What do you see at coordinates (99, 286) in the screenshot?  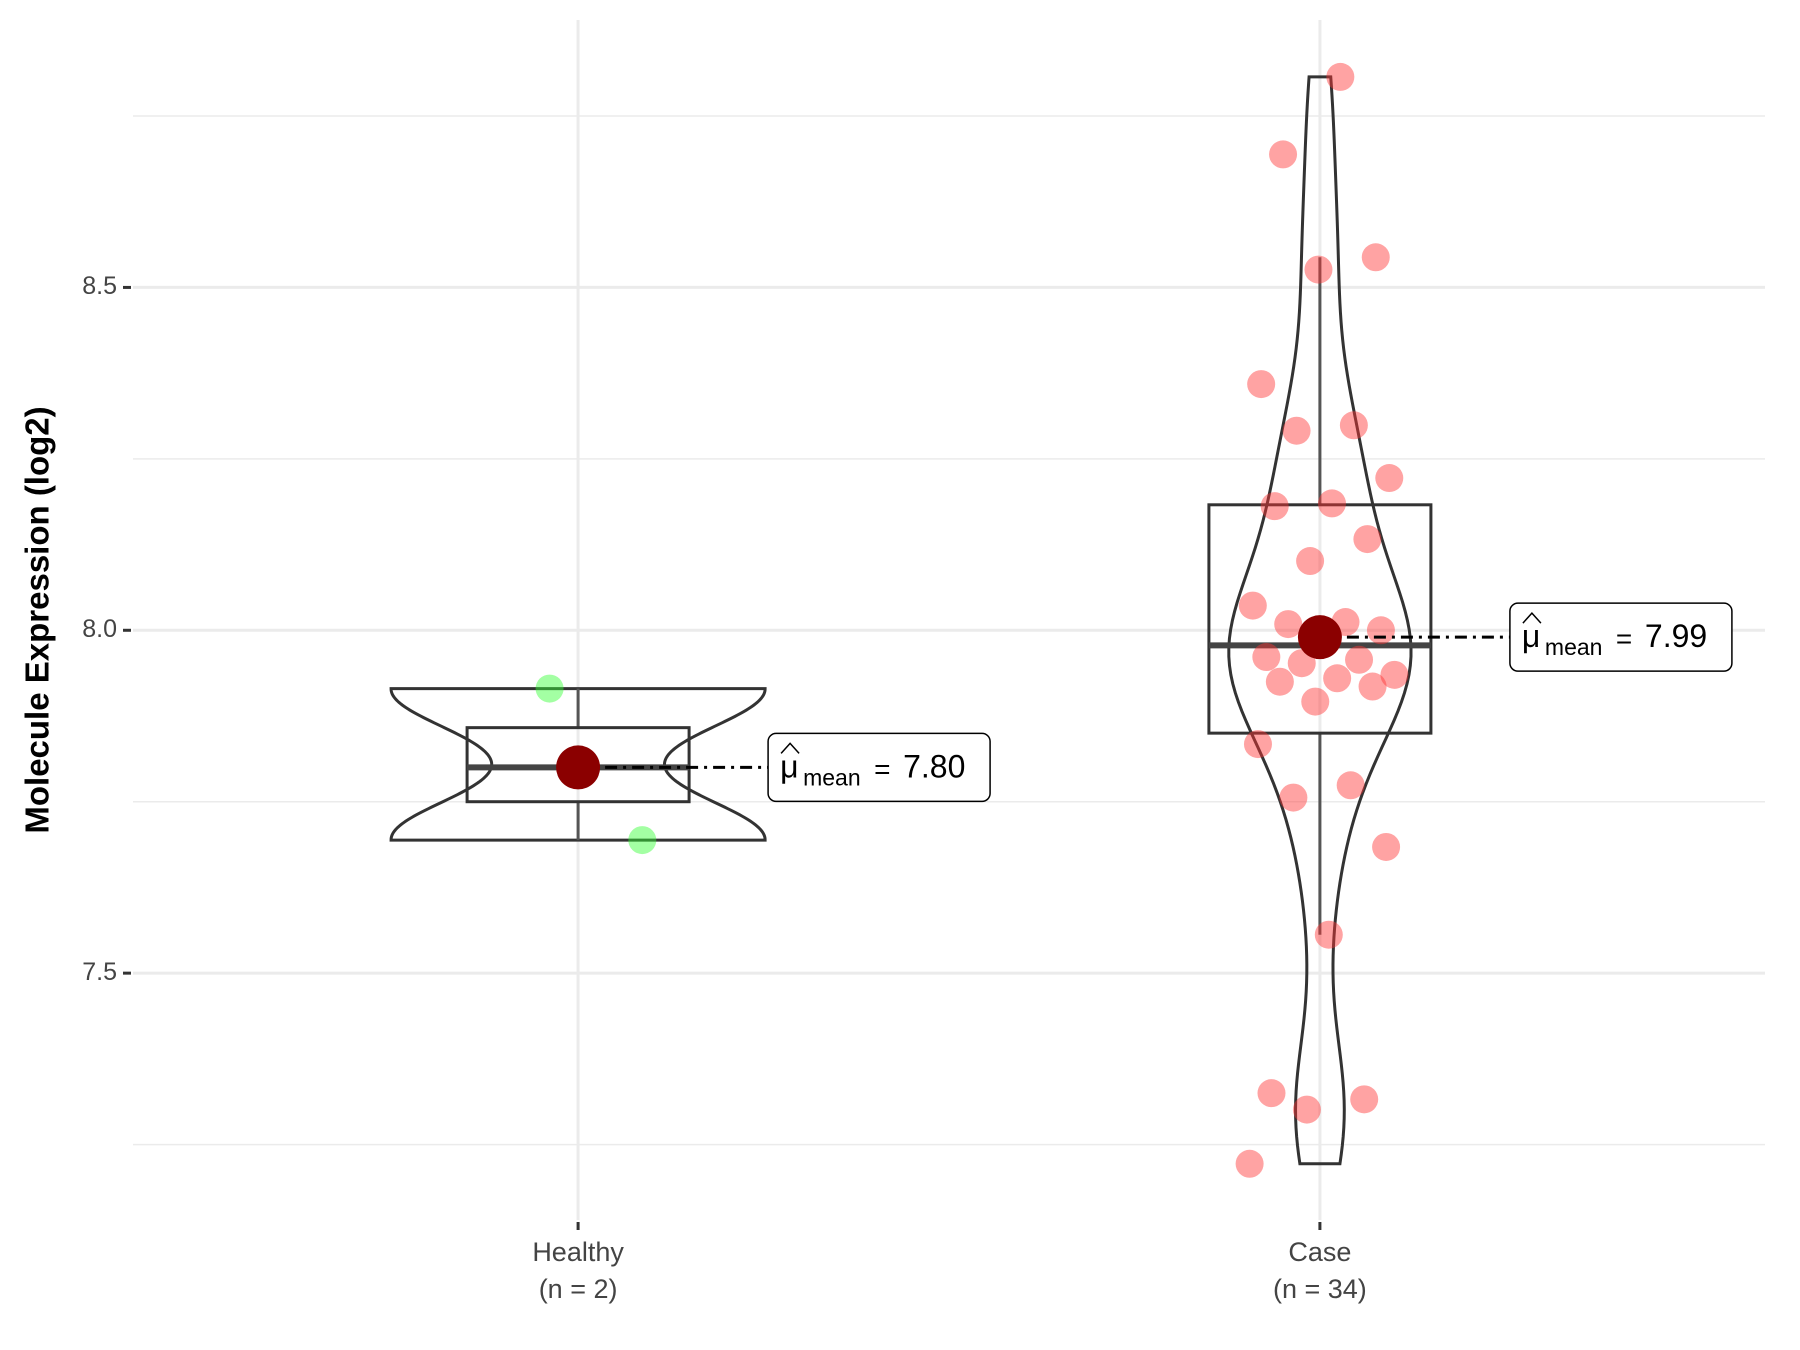 I see `y-tick-label: 8.5` at bounding box center [99, 286].